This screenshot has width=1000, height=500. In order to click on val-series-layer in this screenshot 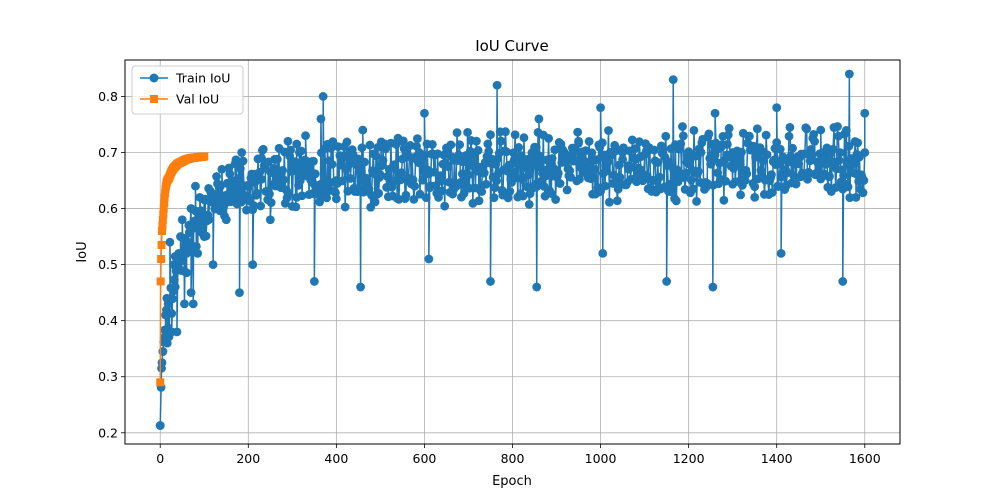, I will do `click(182, 269)`.